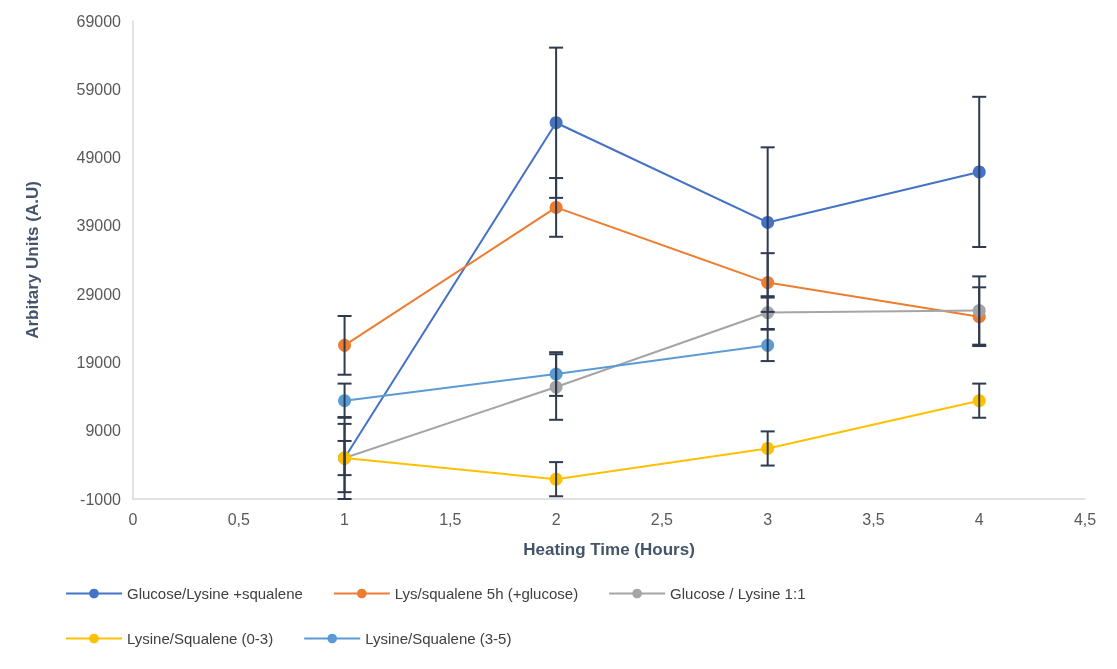 This screenshot has width=1117, height=669. Describe the element at coordinates (99, 89) in the screenshot. I see `y-tick-label: 59000` at that location.